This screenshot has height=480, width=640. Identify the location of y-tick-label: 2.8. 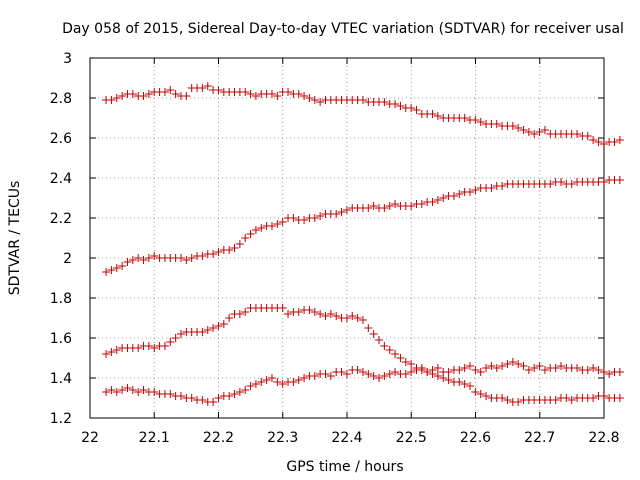
(61, 99).